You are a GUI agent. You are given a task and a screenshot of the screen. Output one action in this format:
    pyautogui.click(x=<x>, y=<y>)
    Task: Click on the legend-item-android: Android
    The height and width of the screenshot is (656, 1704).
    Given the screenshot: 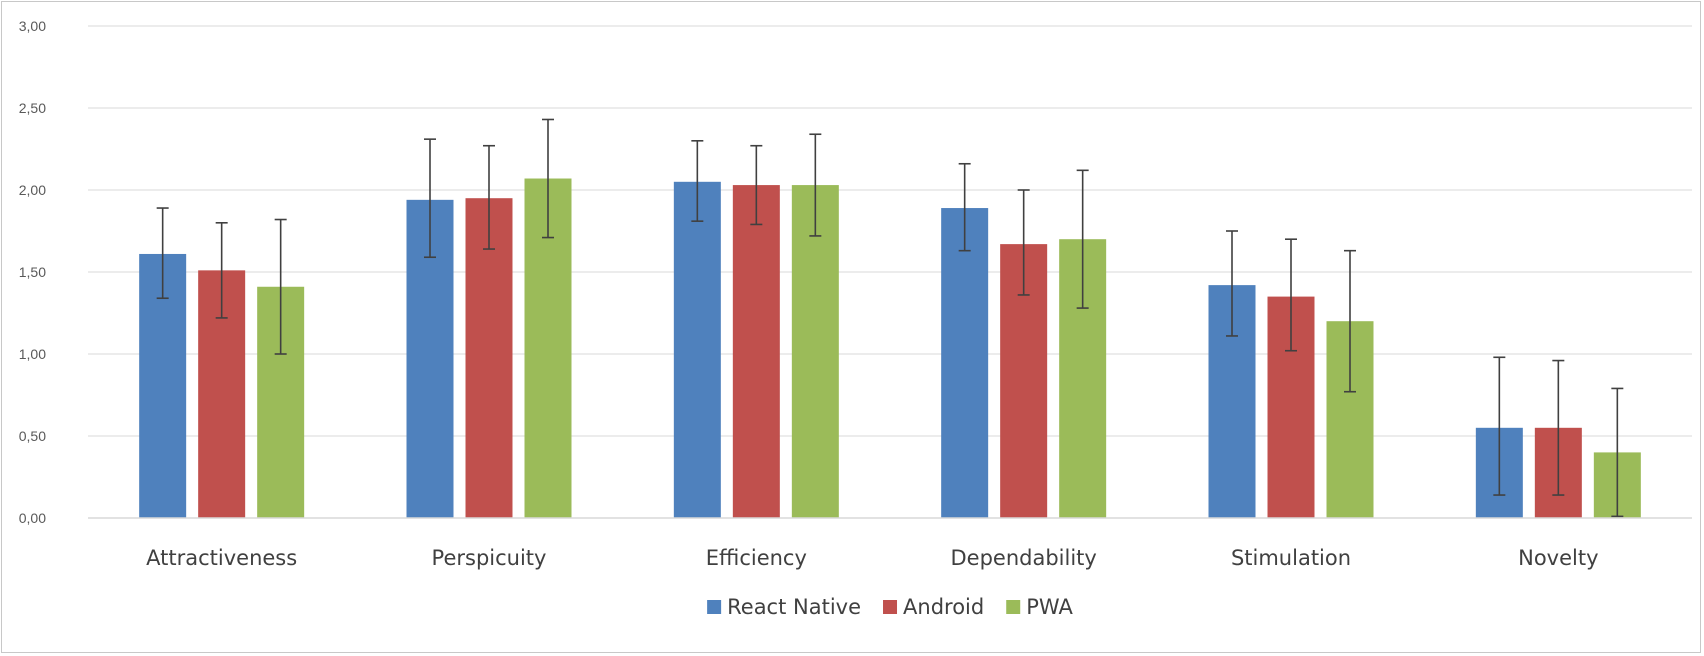 What is the action you would take?
    pyautogui.click(x=933, y=607)
    